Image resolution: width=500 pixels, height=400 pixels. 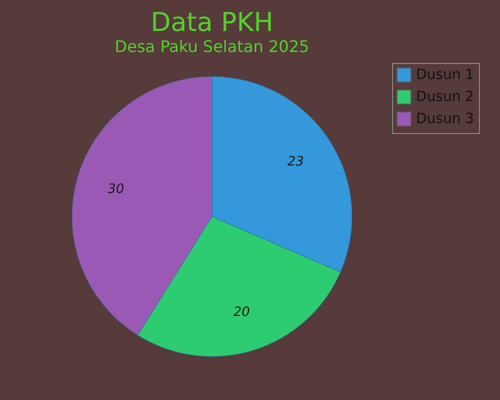 I want to click on legend-label: Dusun 3, so click(x=445, y=119).